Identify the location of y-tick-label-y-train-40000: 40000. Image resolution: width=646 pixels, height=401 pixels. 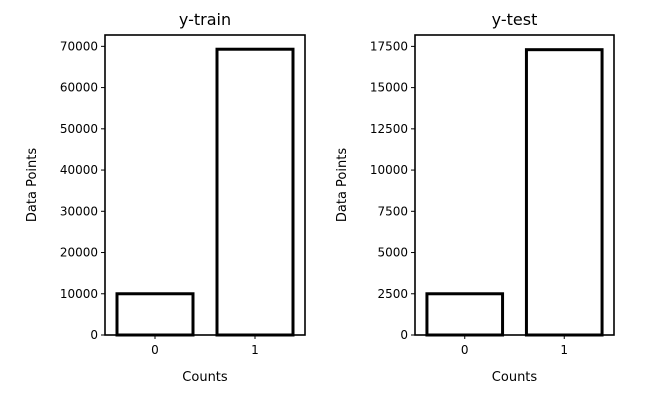
(79, 170).